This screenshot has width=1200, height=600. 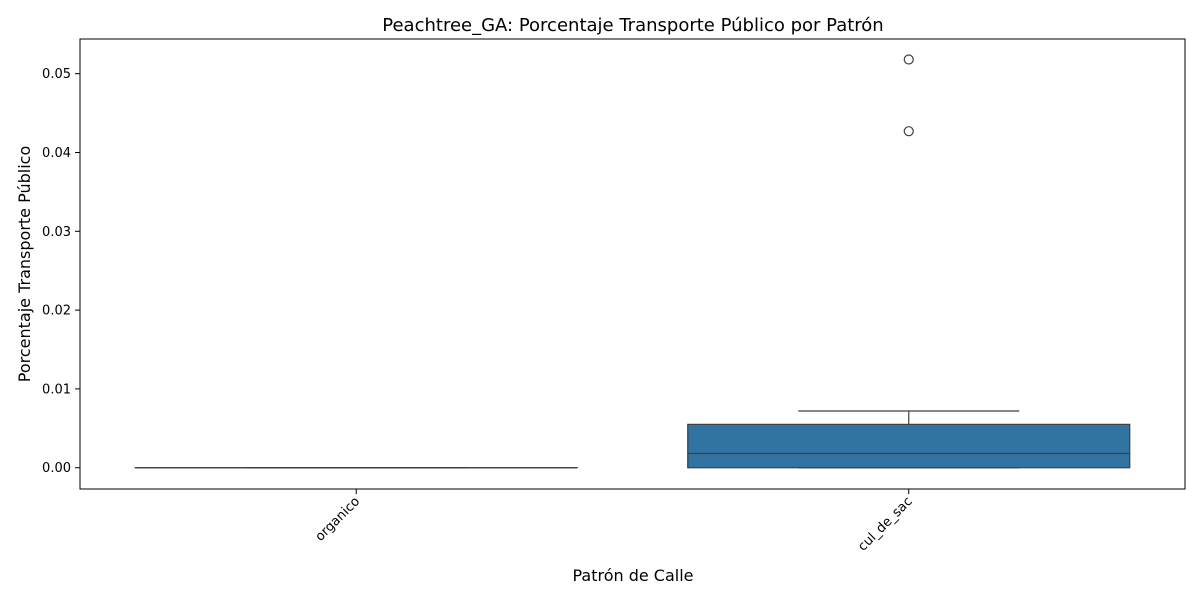 I want to click on y-tick-label: 0.05, so click(x=56, y=74).